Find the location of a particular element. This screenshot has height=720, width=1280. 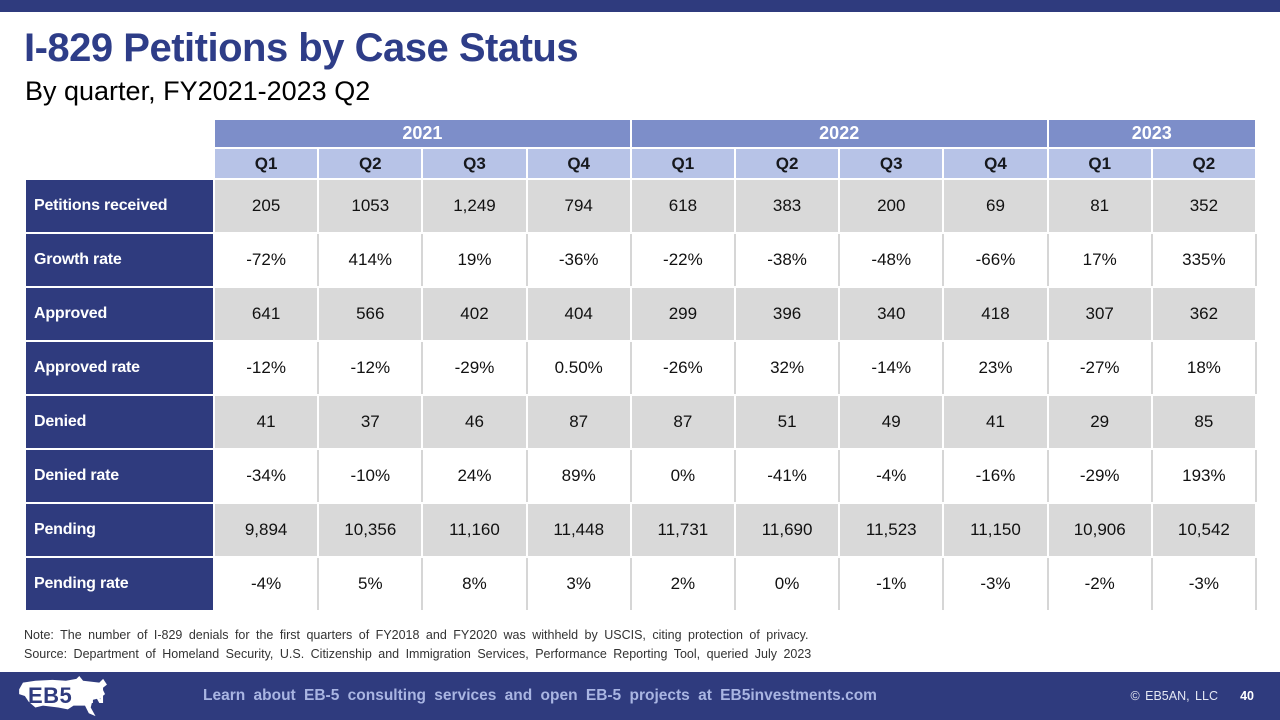

value-cell: 32% is located at coordinates (787, 368).